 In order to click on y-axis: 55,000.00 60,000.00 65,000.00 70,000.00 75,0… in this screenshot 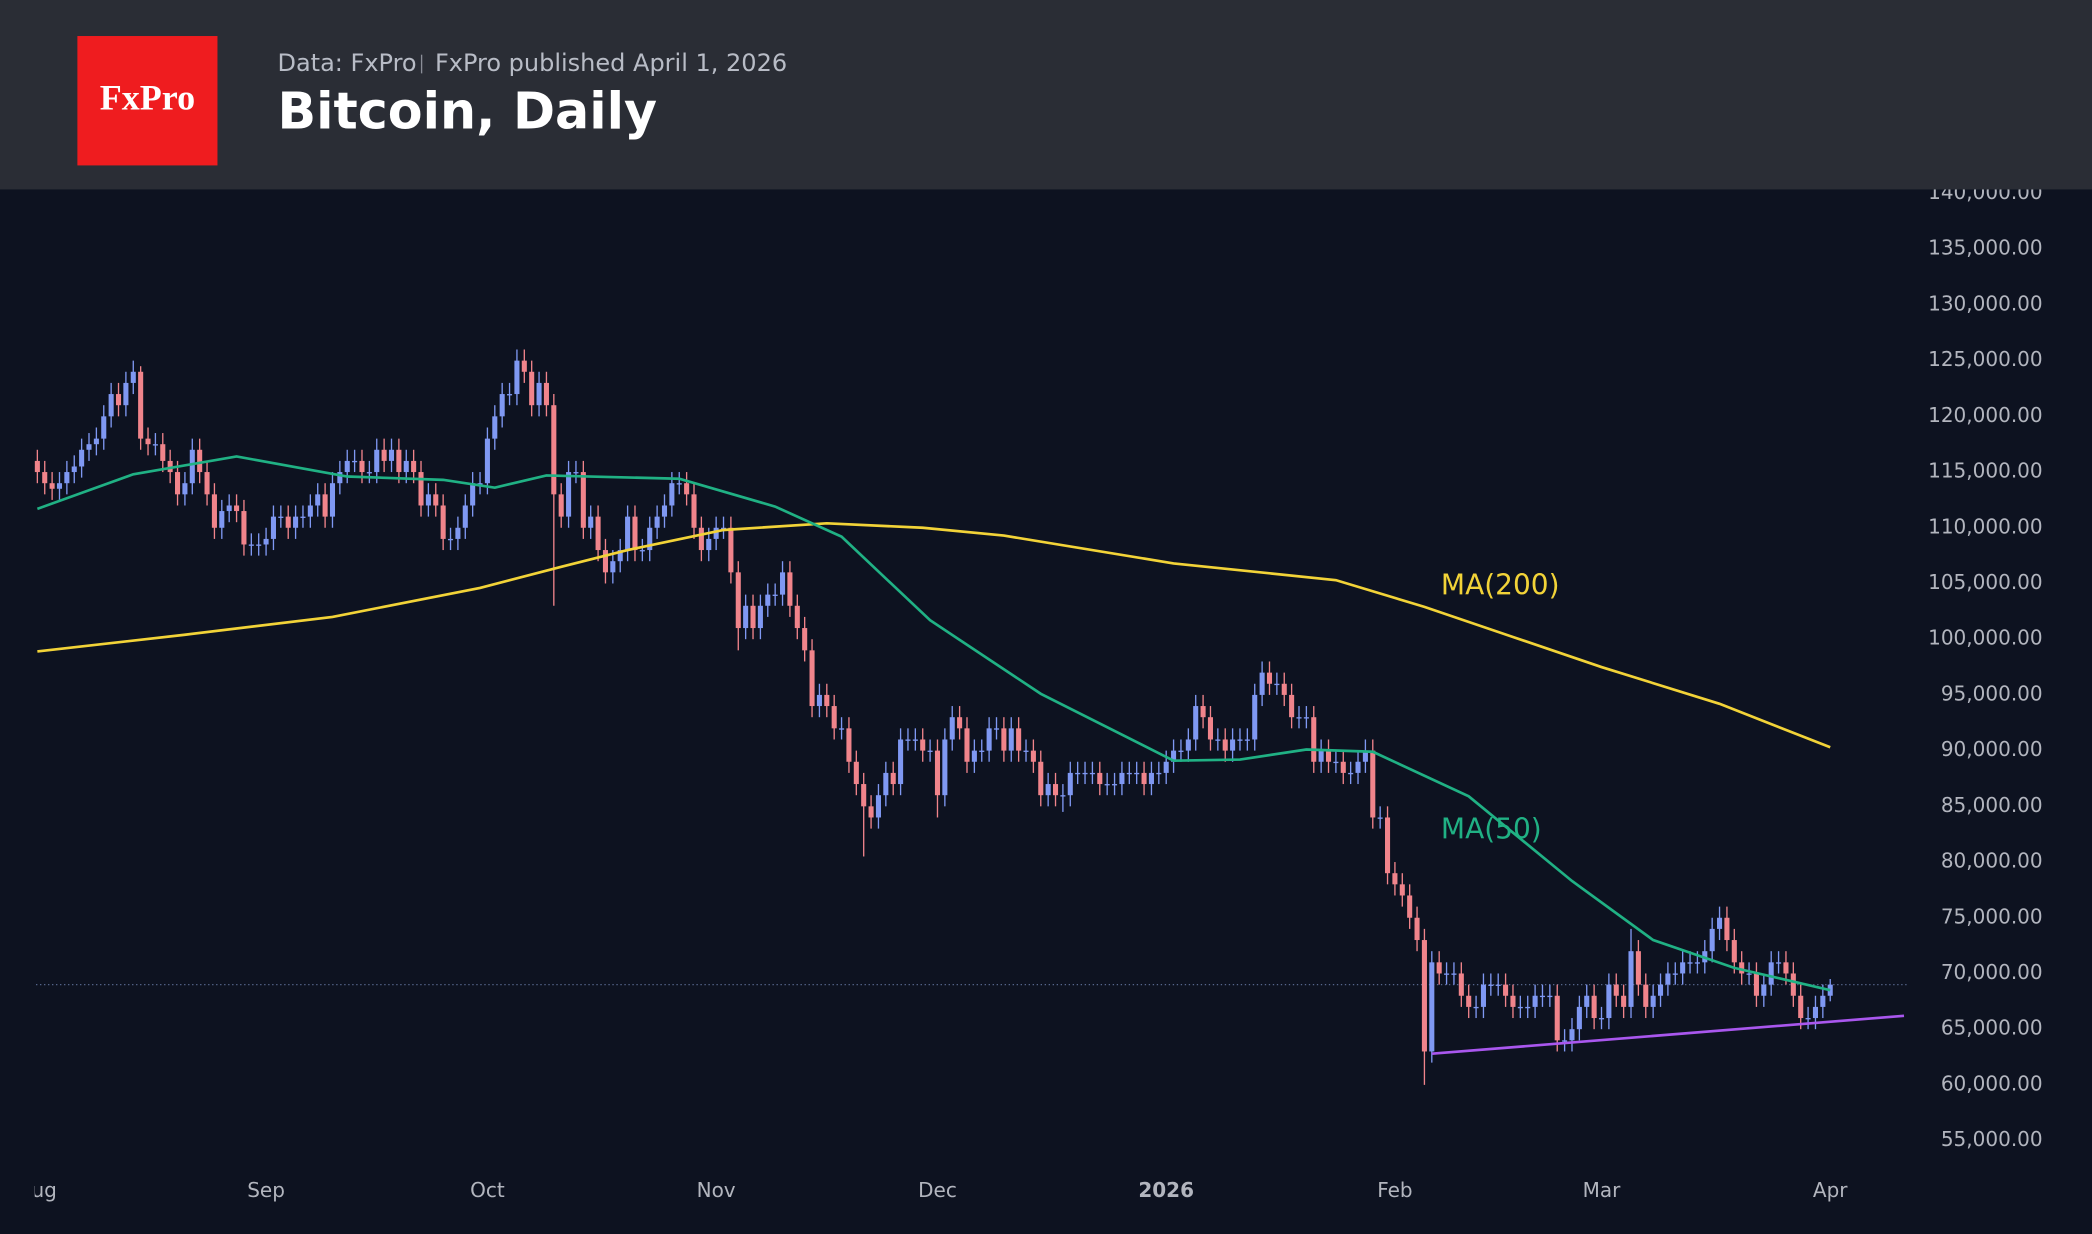, I will do `click(1985, 665)`.